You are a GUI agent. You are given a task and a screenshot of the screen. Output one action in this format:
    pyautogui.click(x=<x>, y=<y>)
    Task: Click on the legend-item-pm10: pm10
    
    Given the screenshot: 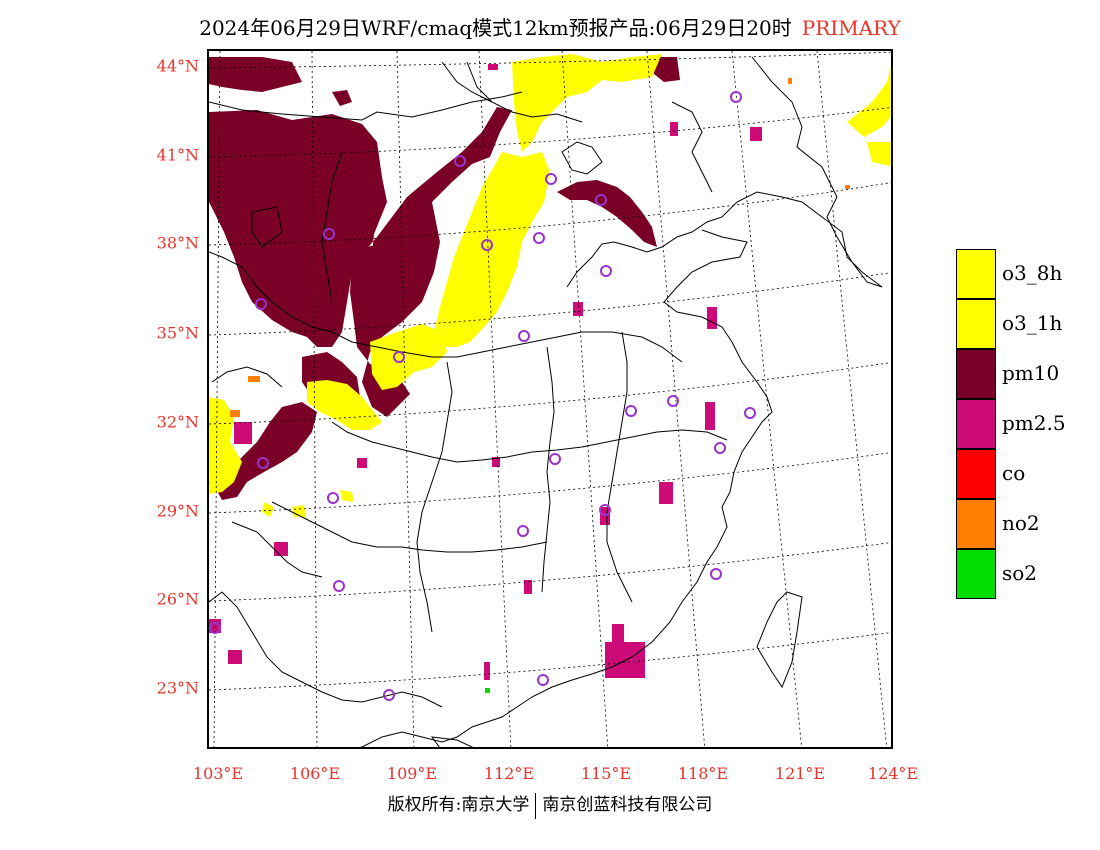 What is the action you would take?
    pyautogui.click(x=1021, y=374)
    